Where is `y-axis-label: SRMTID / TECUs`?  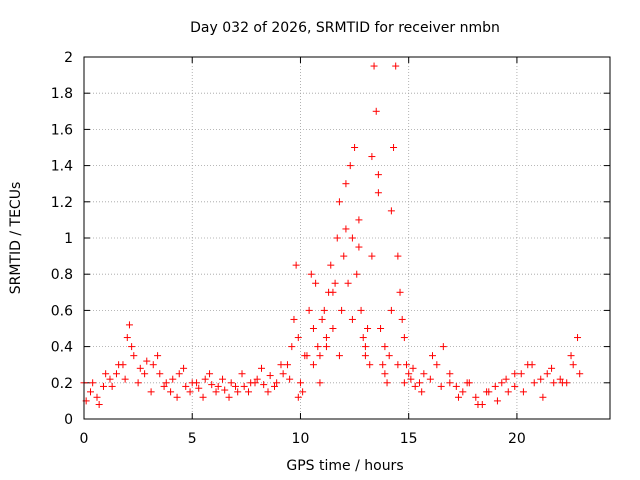
y-axis-label: SRMTID / TECUs is located at coordinates (16, 238).